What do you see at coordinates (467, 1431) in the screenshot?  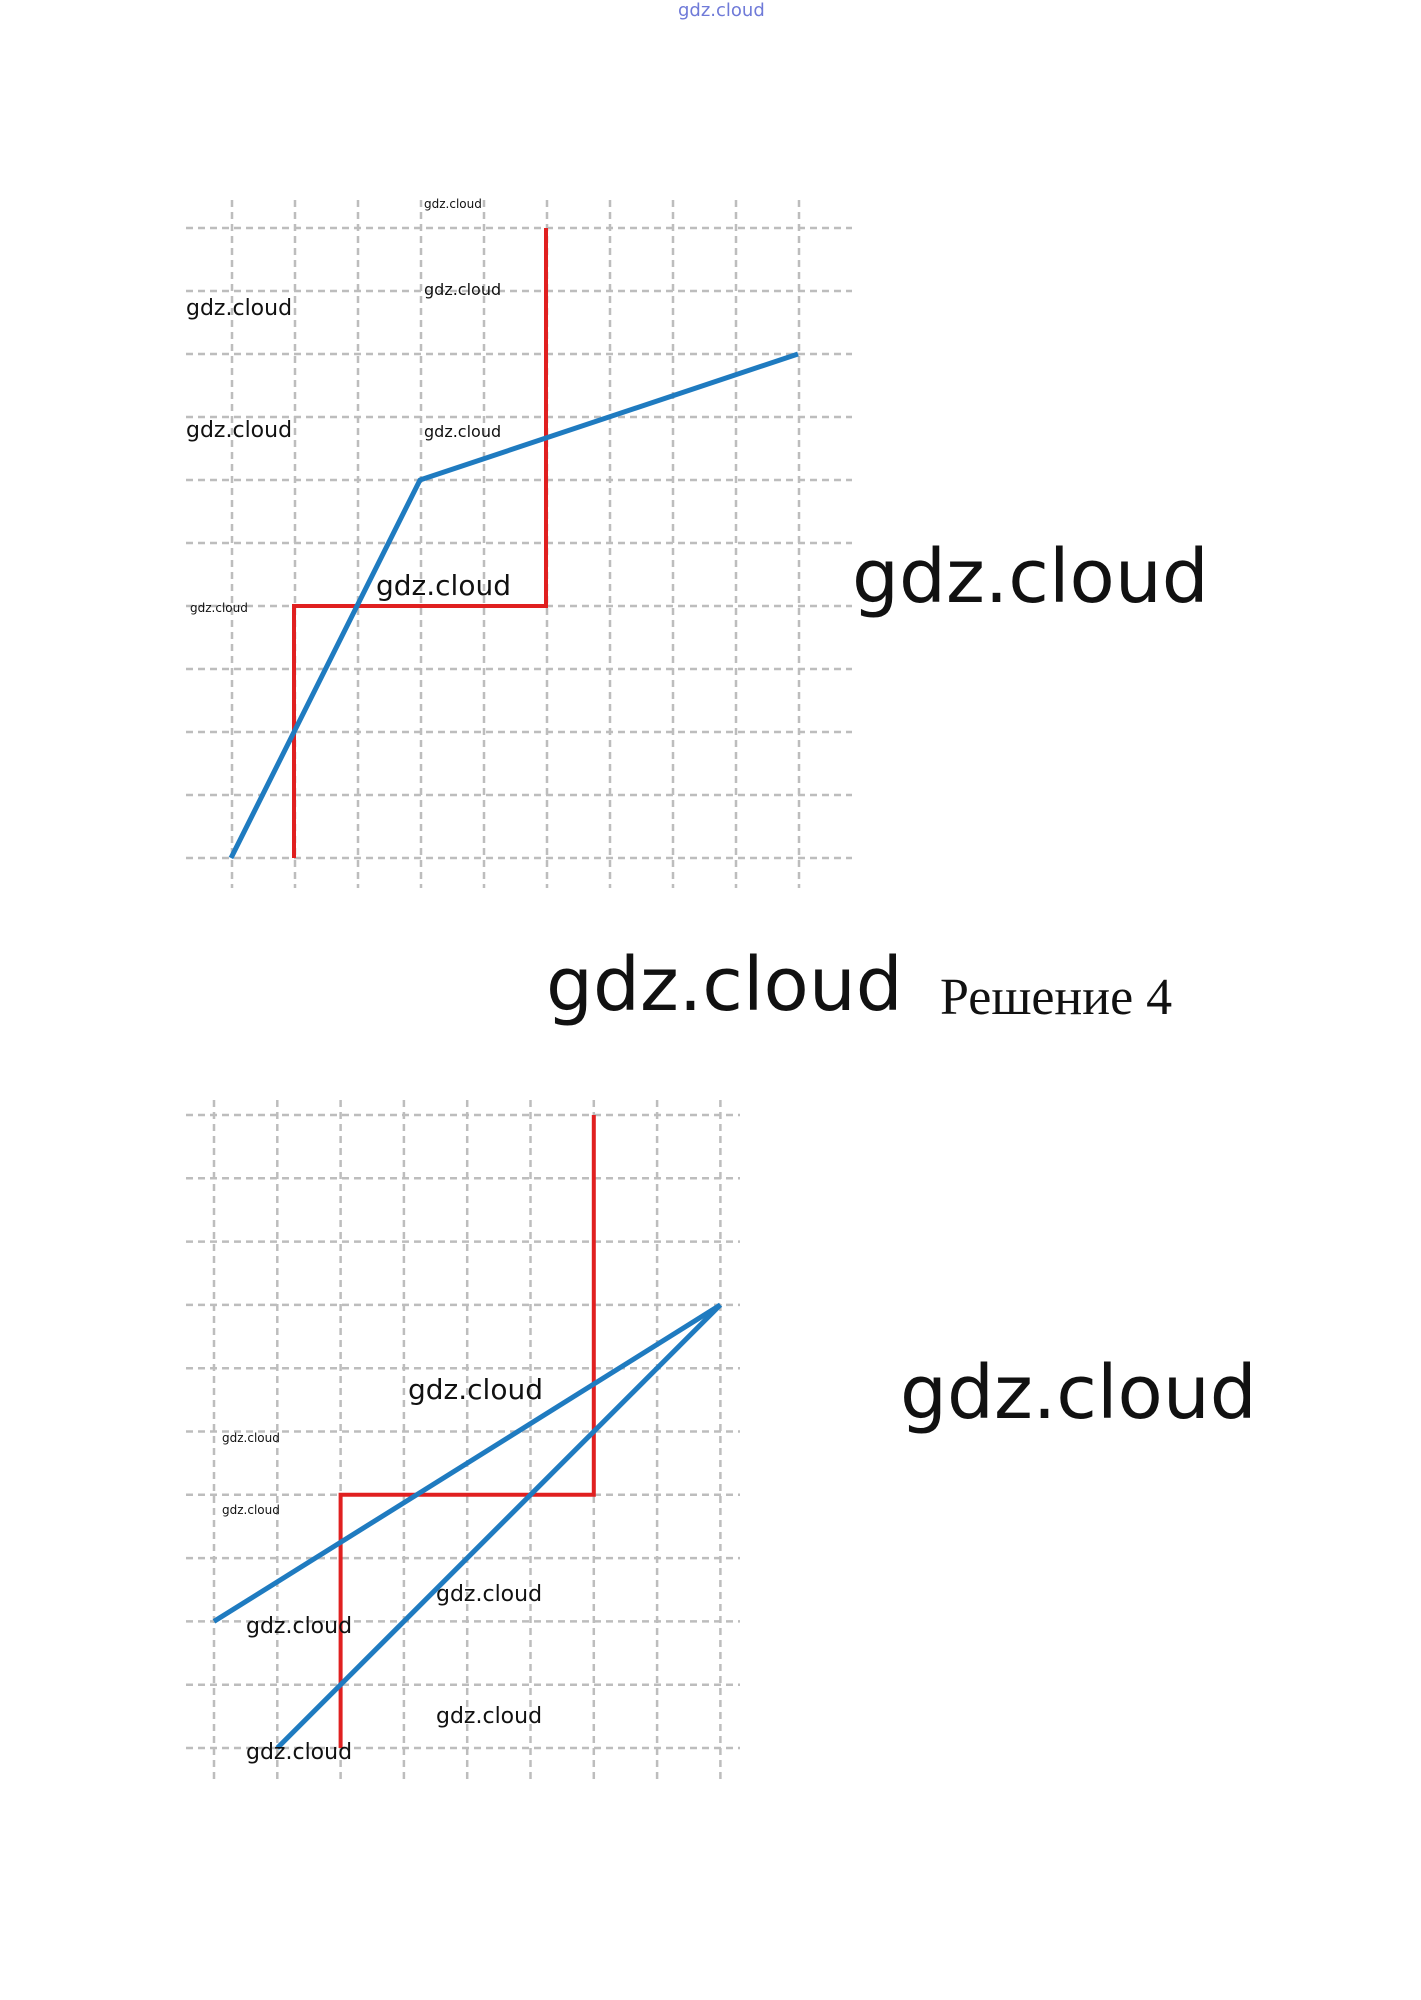 I see `red-line-bottom` at bounding box center [467, 1431].